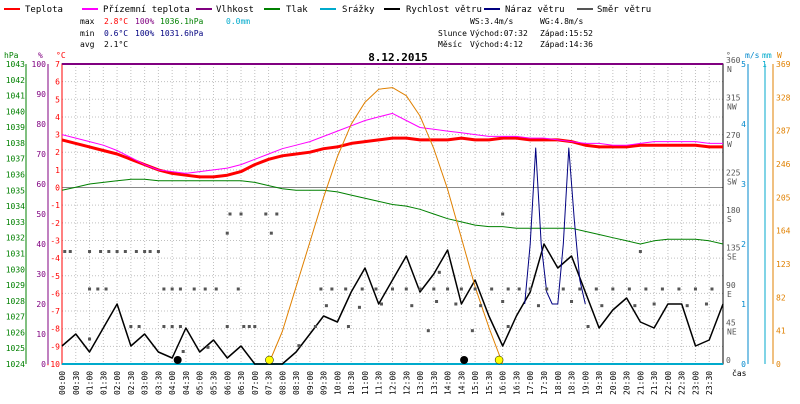 The width and height of the screenshot is (800, 404). What do you see at coordinates (76, 383) in the screenshot?
I see `x-tick-label: 00:30` at bounding box center [76, 383].